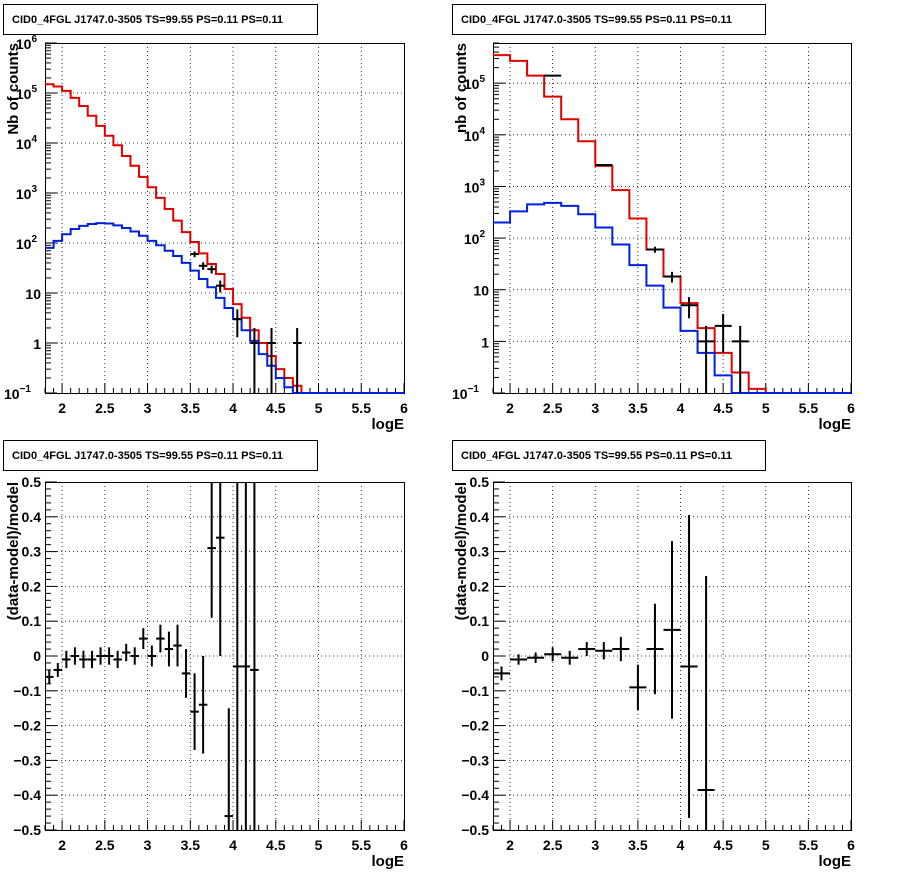 This screenshot has width=898, height=875. What do you see at coordinates (27, 691) in the screenshot?
I see `y-tick-label: −0.1` at bounding box center [27, 691].